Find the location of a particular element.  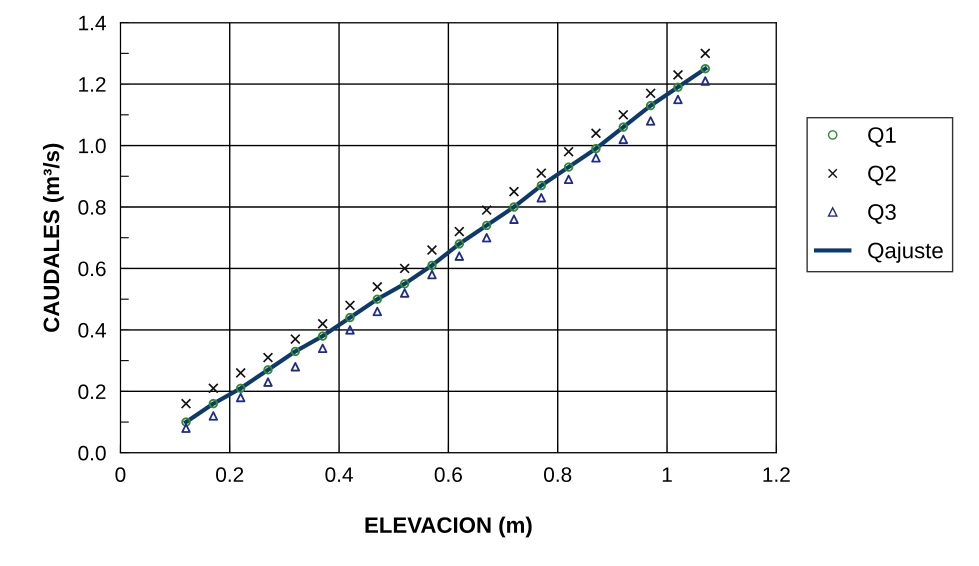

y-tick-label: 1.4 is located at coordinates (92, 23).